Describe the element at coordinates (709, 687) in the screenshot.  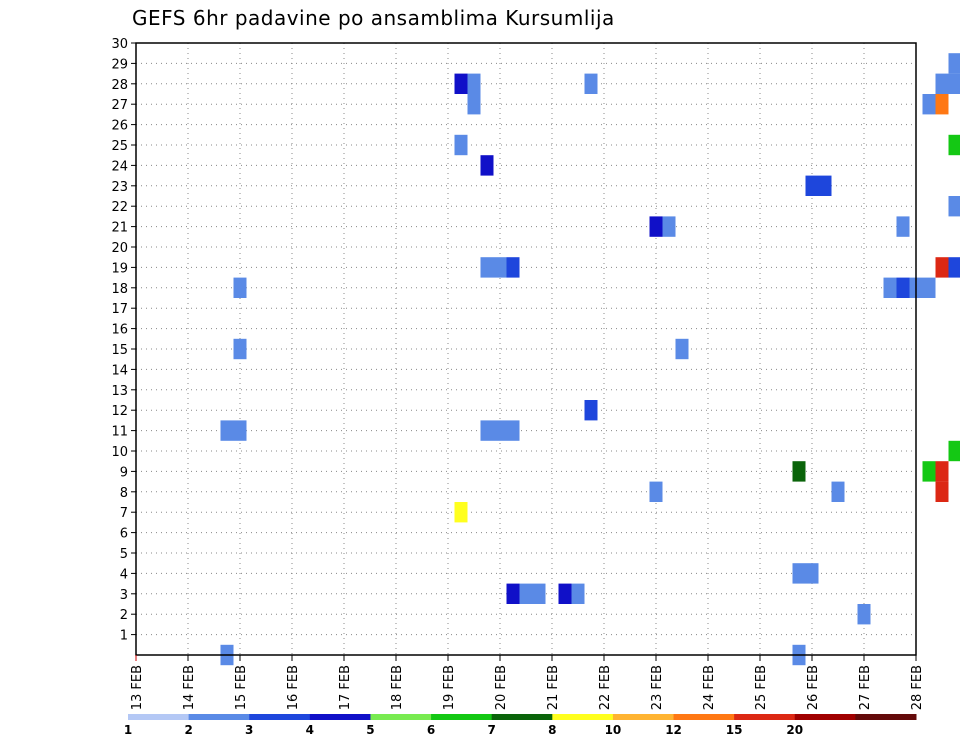
I see `x-tick-label: 24 FEB` at that location.